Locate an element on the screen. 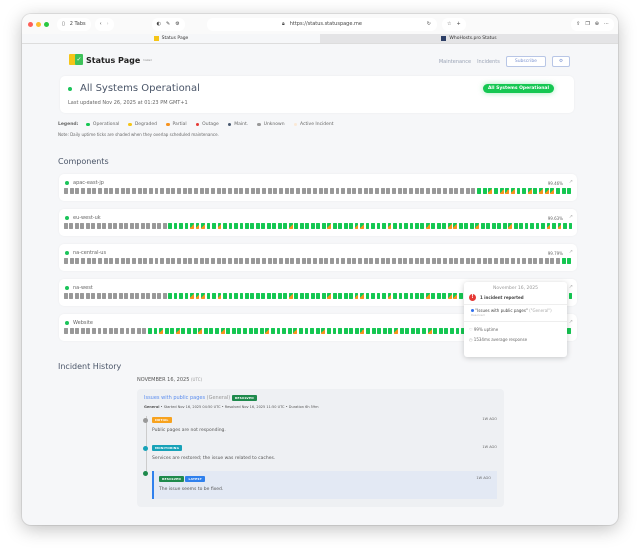  nav-maintenance: Maintenance is located at coordinates (455, 61).